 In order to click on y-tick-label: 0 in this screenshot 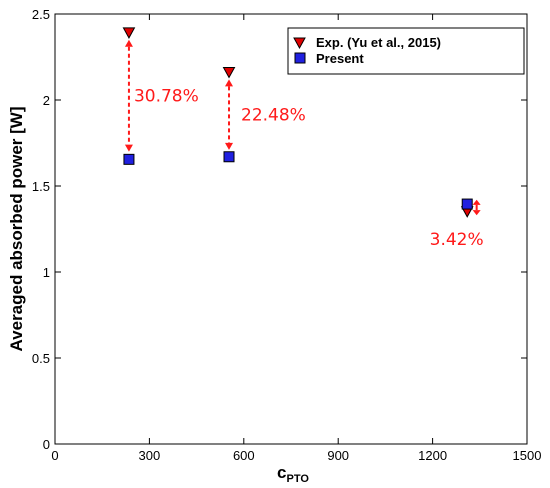, I will do `click(46, 444)`.